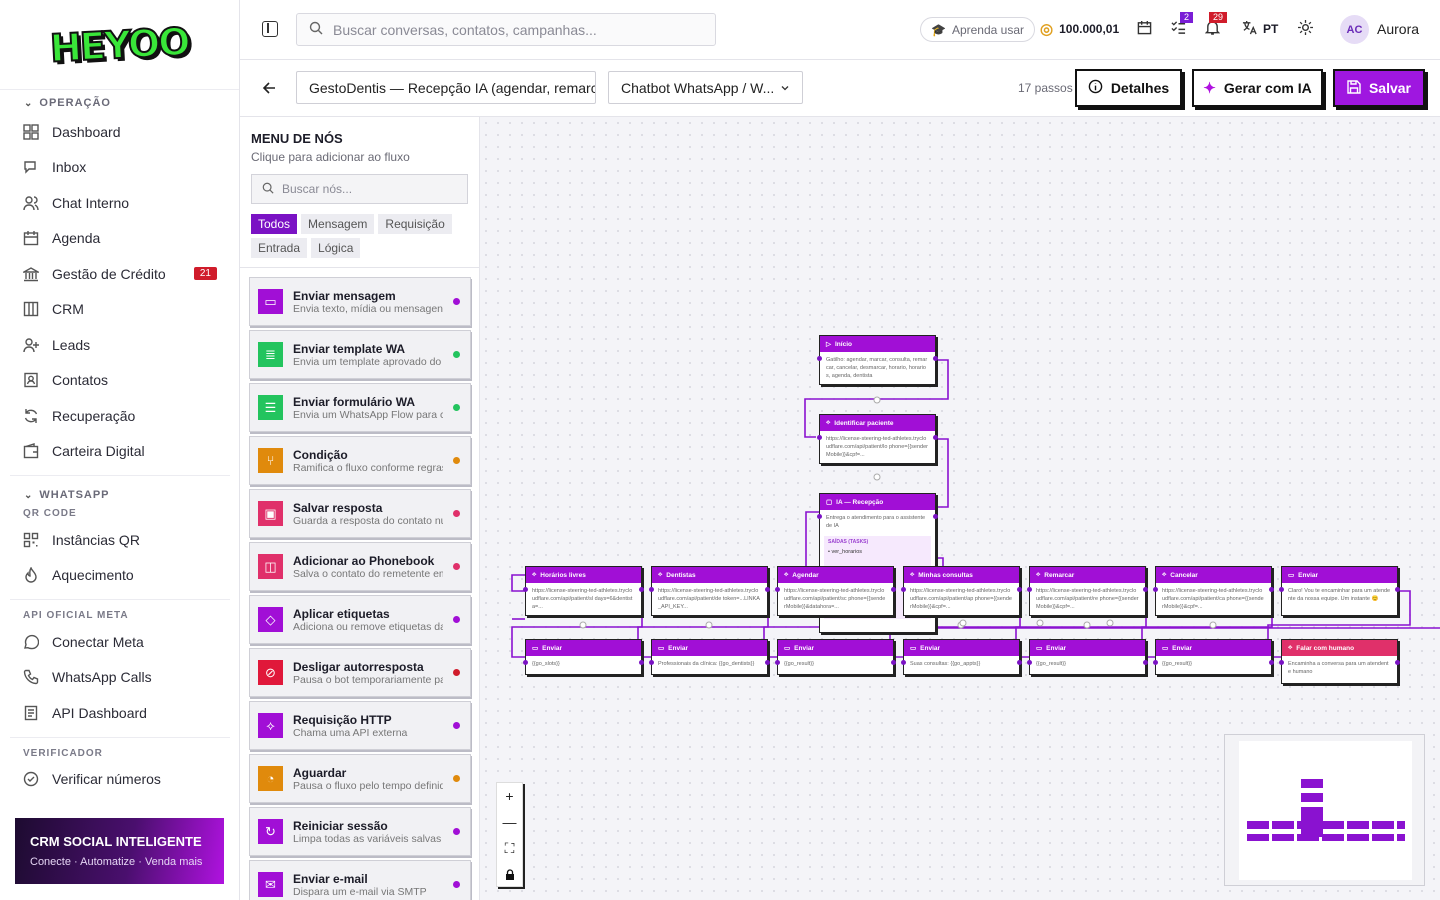  I want to click on zoom-in-icon: +, so click(509, 796).